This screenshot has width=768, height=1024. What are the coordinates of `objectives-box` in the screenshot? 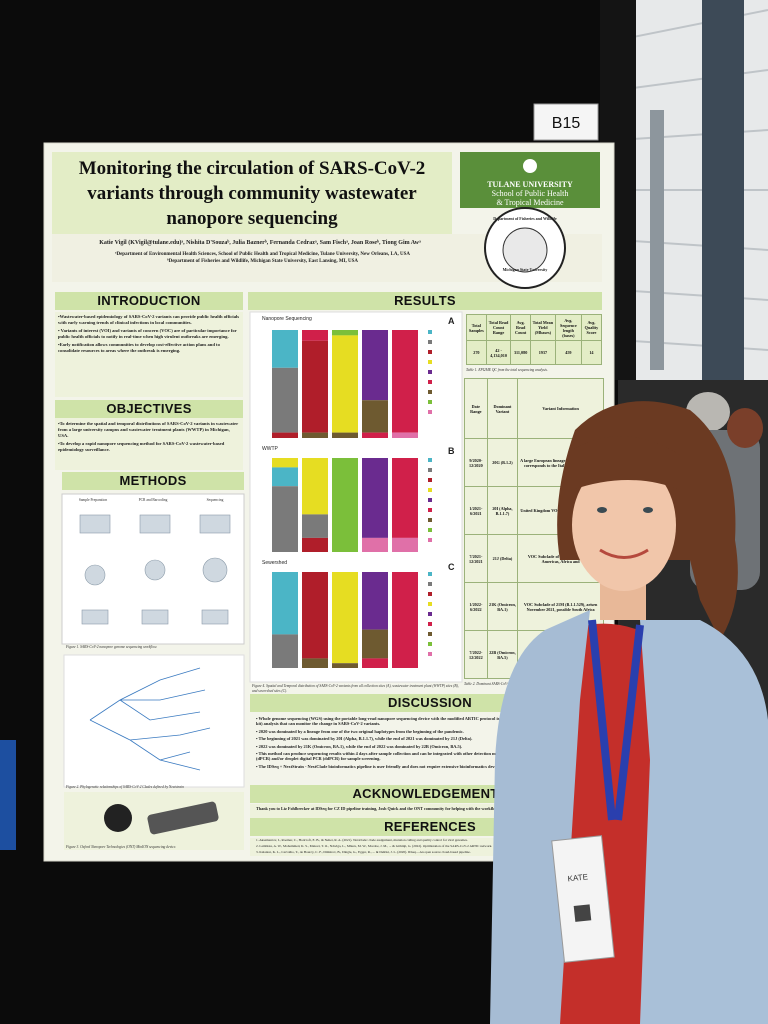 It's located at (149, 444).